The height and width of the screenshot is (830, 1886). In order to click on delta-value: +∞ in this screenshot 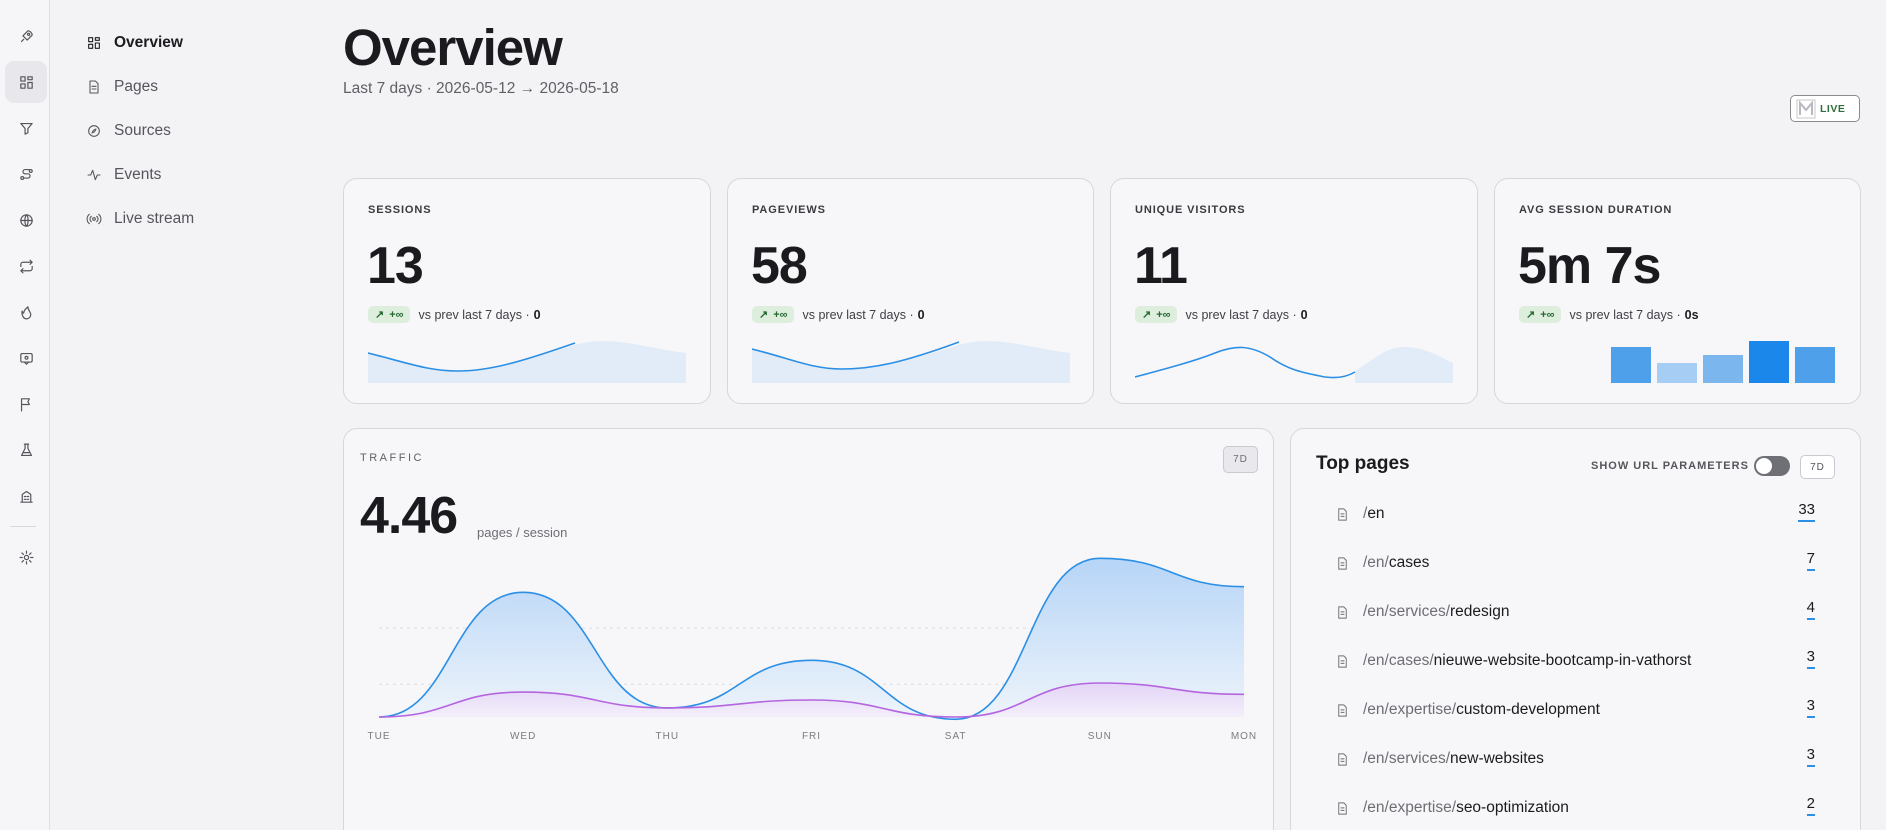, I will do `click(780, 314)`.